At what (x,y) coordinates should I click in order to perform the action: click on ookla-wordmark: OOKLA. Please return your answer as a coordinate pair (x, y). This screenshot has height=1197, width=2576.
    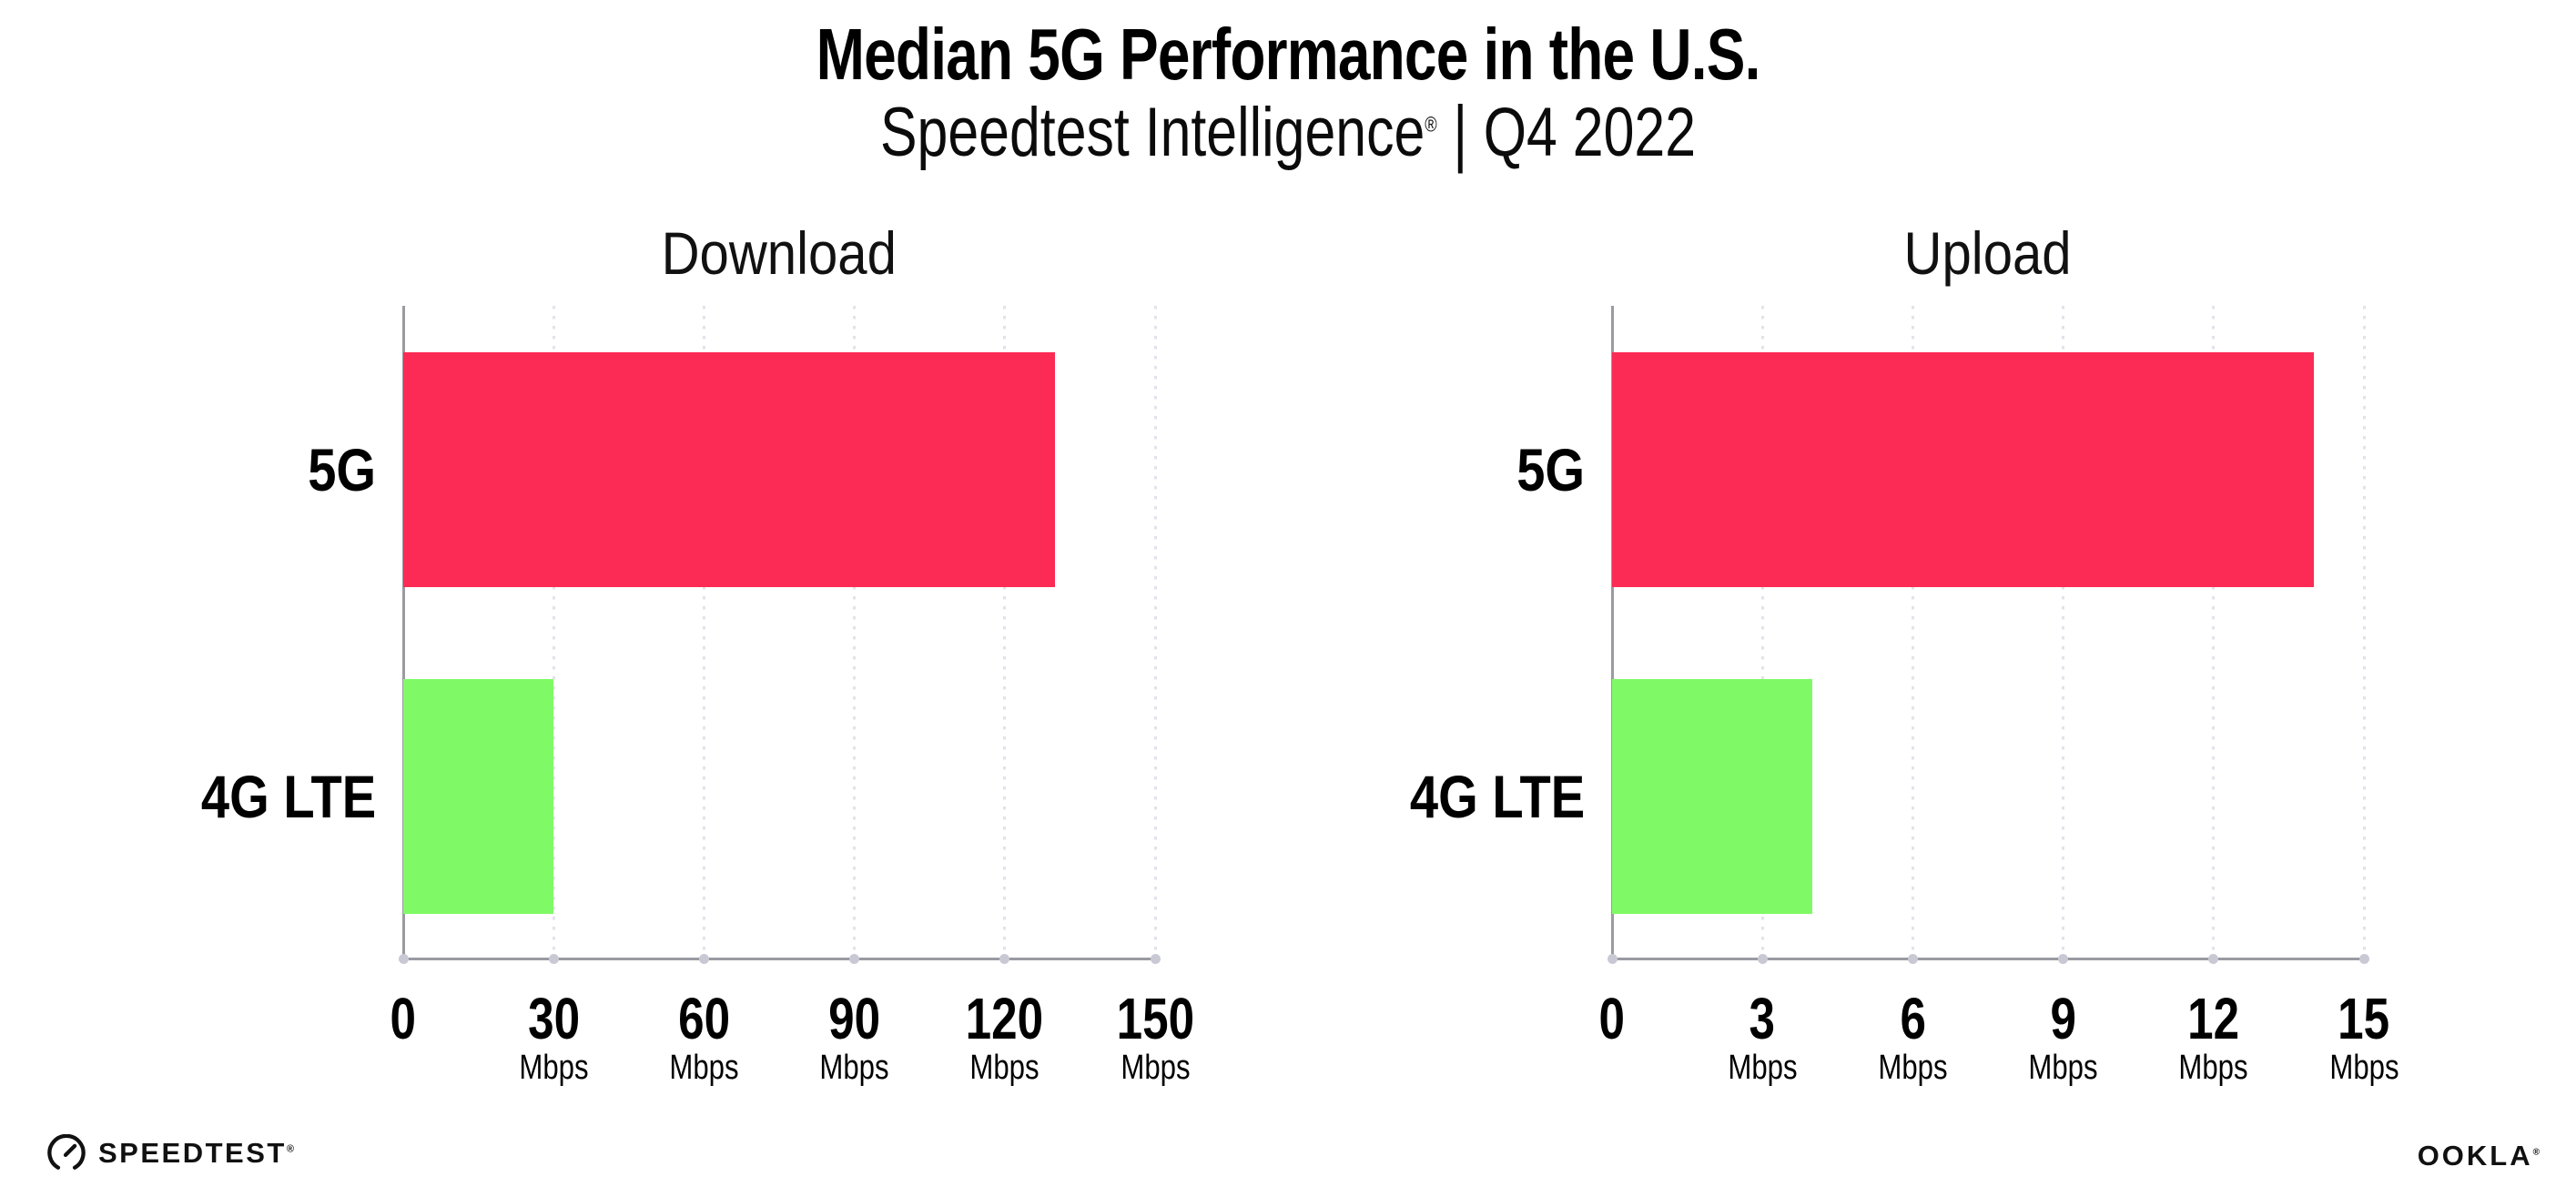
    Looking at the image, I should click on (2475, 1156).